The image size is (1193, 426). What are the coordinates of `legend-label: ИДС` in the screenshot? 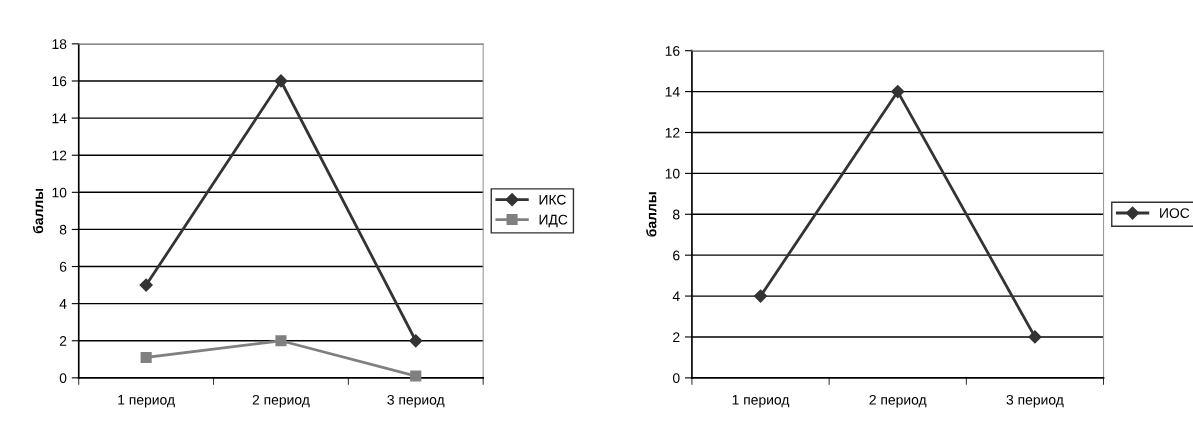 It's located at (553, 221).